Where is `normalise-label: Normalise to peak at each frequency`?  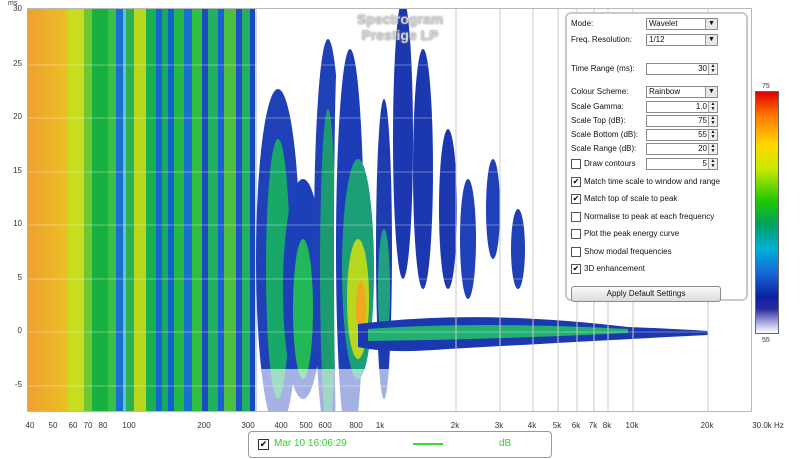
normalise-label: Normalise to peak at each frequency is located at coordinates (649, 216).